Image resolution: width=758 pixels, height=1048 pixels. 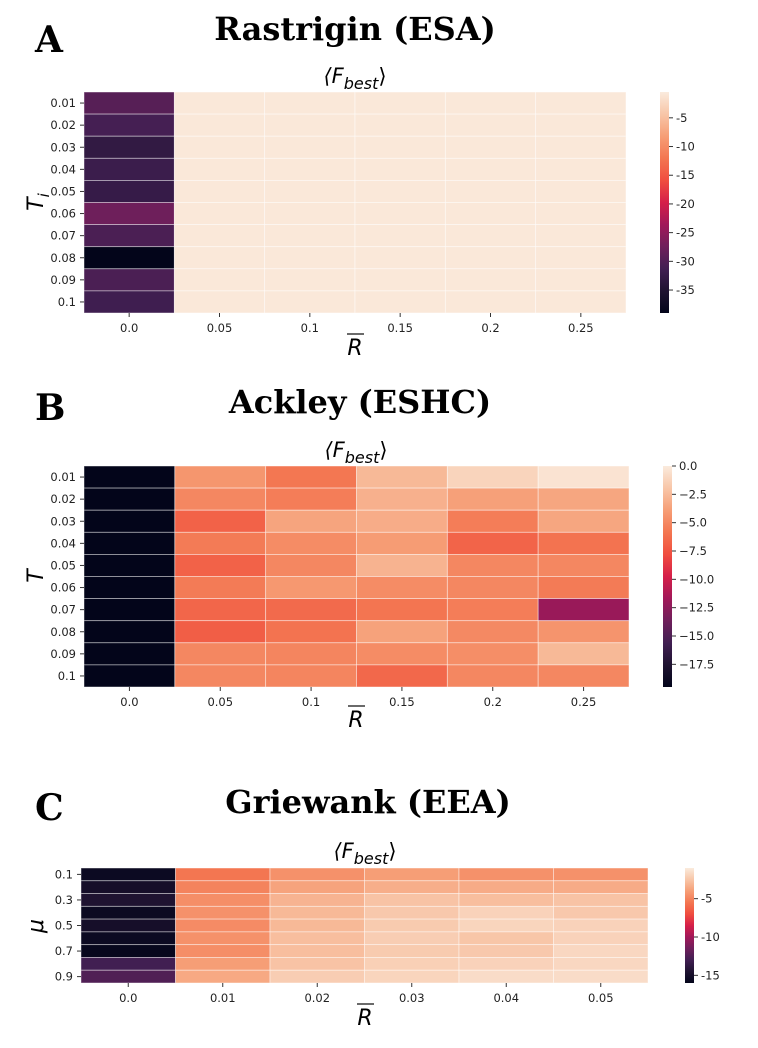 What do you see at coordinates (311, 676) in the screenshot?
I see `heatmap-cell-r9-c2` at bounding box center [311, 676].